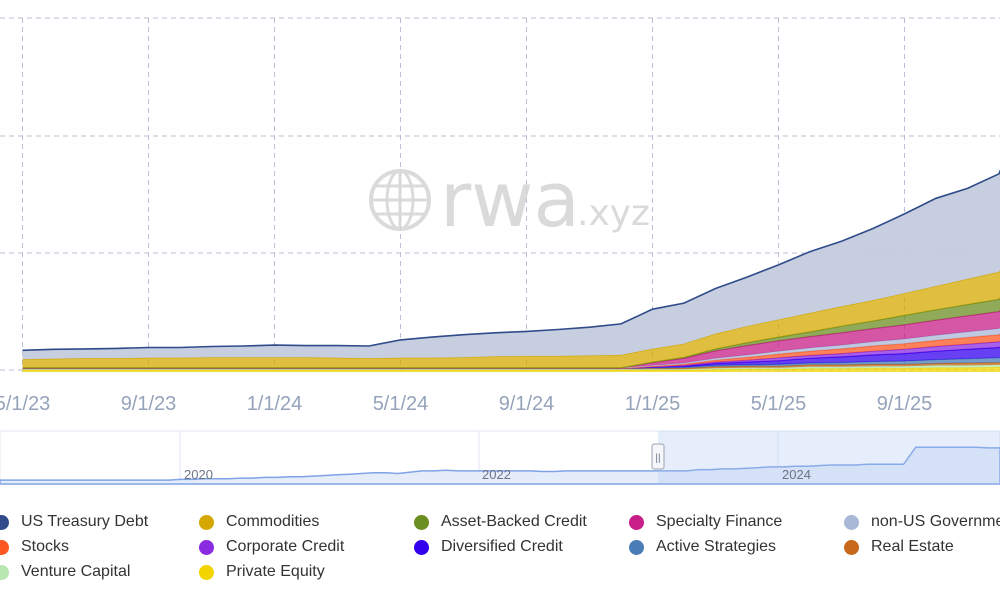 Image resolution: width=1000 pixels, height=600 pixels. I want to click on x-tick-label: 5/1/25, so click(779, 404).